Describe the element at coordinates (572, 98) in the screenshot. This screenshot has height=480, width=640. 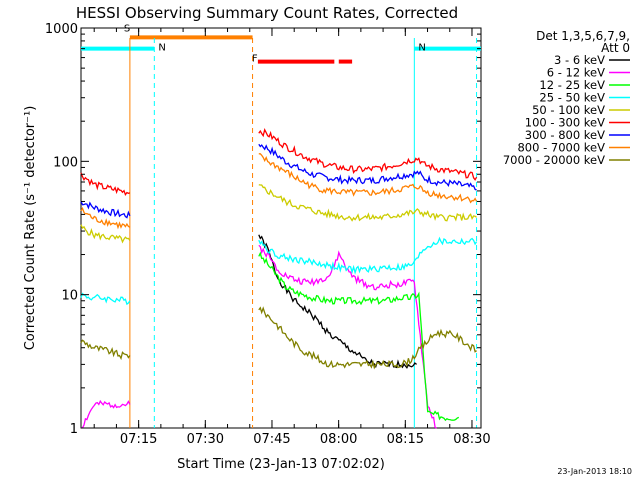
I see `legend-label: 25 - 50 keV` at that location.